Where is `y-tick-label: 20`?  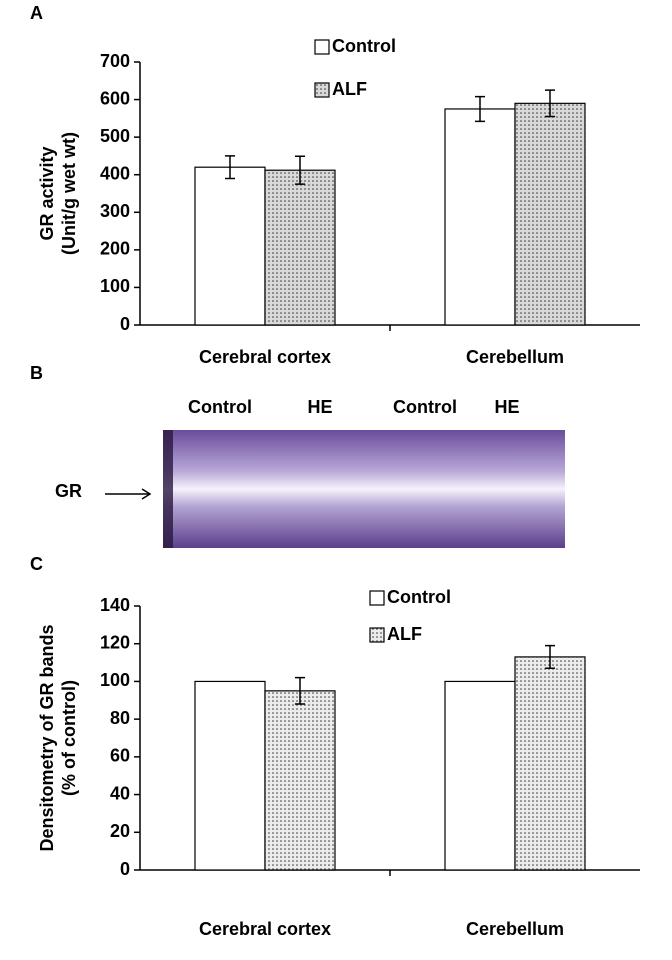 y-tick-label: 20 is located at coordinates (120, 831).